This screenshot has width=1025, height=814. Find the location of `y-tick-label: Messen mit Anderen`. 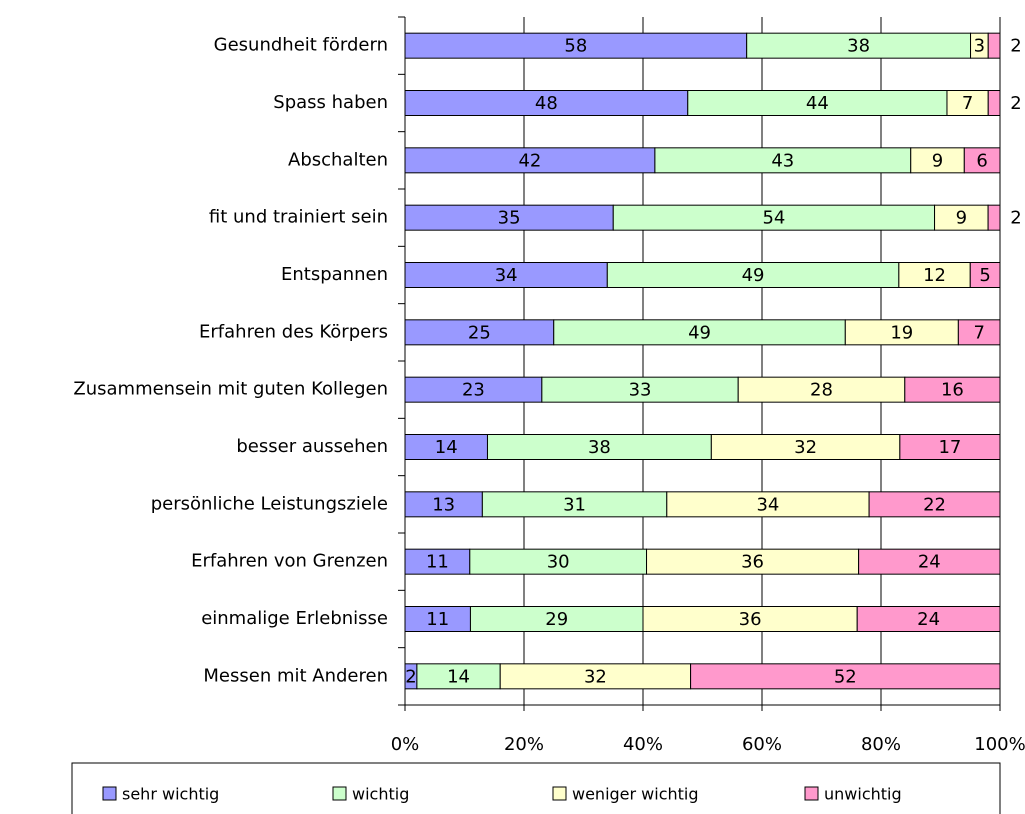

y-tick-label: Messen mit Anderen is located at coordinates (295, 675).